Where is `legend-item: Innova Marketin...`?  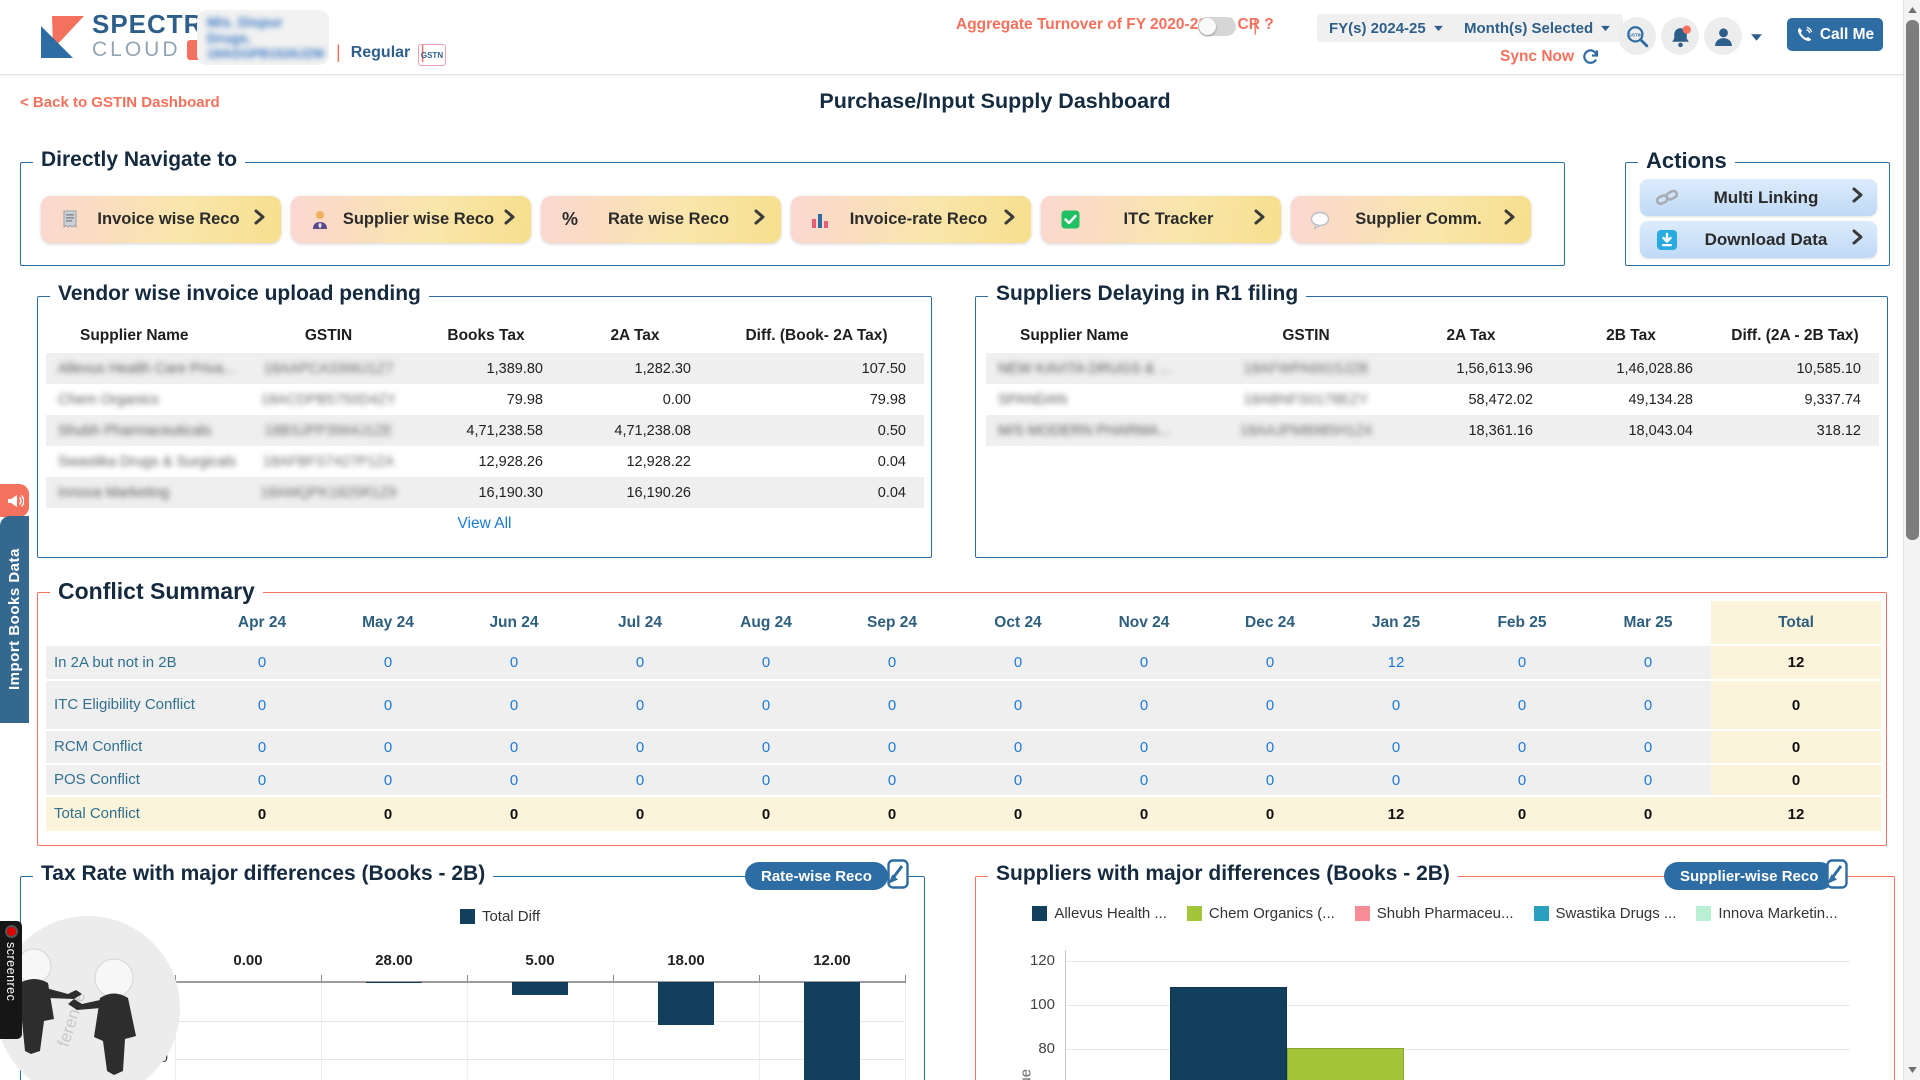
legend-item: Innova Marketin... is located at coordinates (1767, 913).